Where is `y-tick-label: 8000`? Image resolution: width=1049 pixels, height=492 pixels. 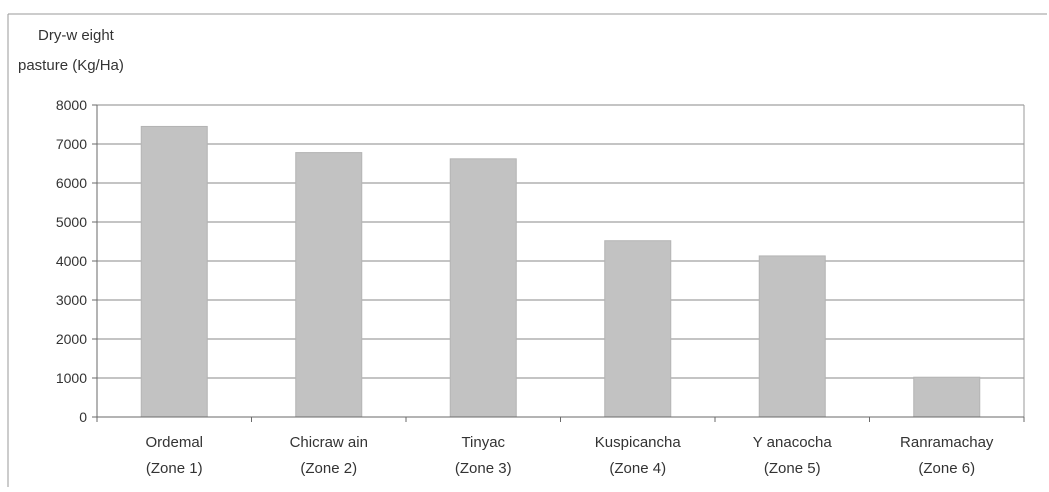
y-tick-label: 8000 is located at coordinates (71, 105).